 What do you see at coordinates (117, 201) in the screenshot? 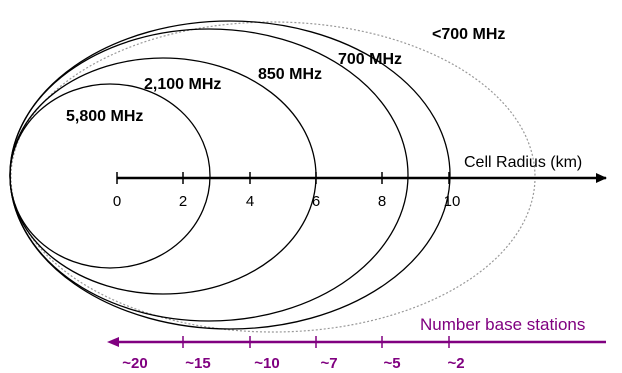
I see `radius-tick-label: 0` at bounding box center [117, 201].